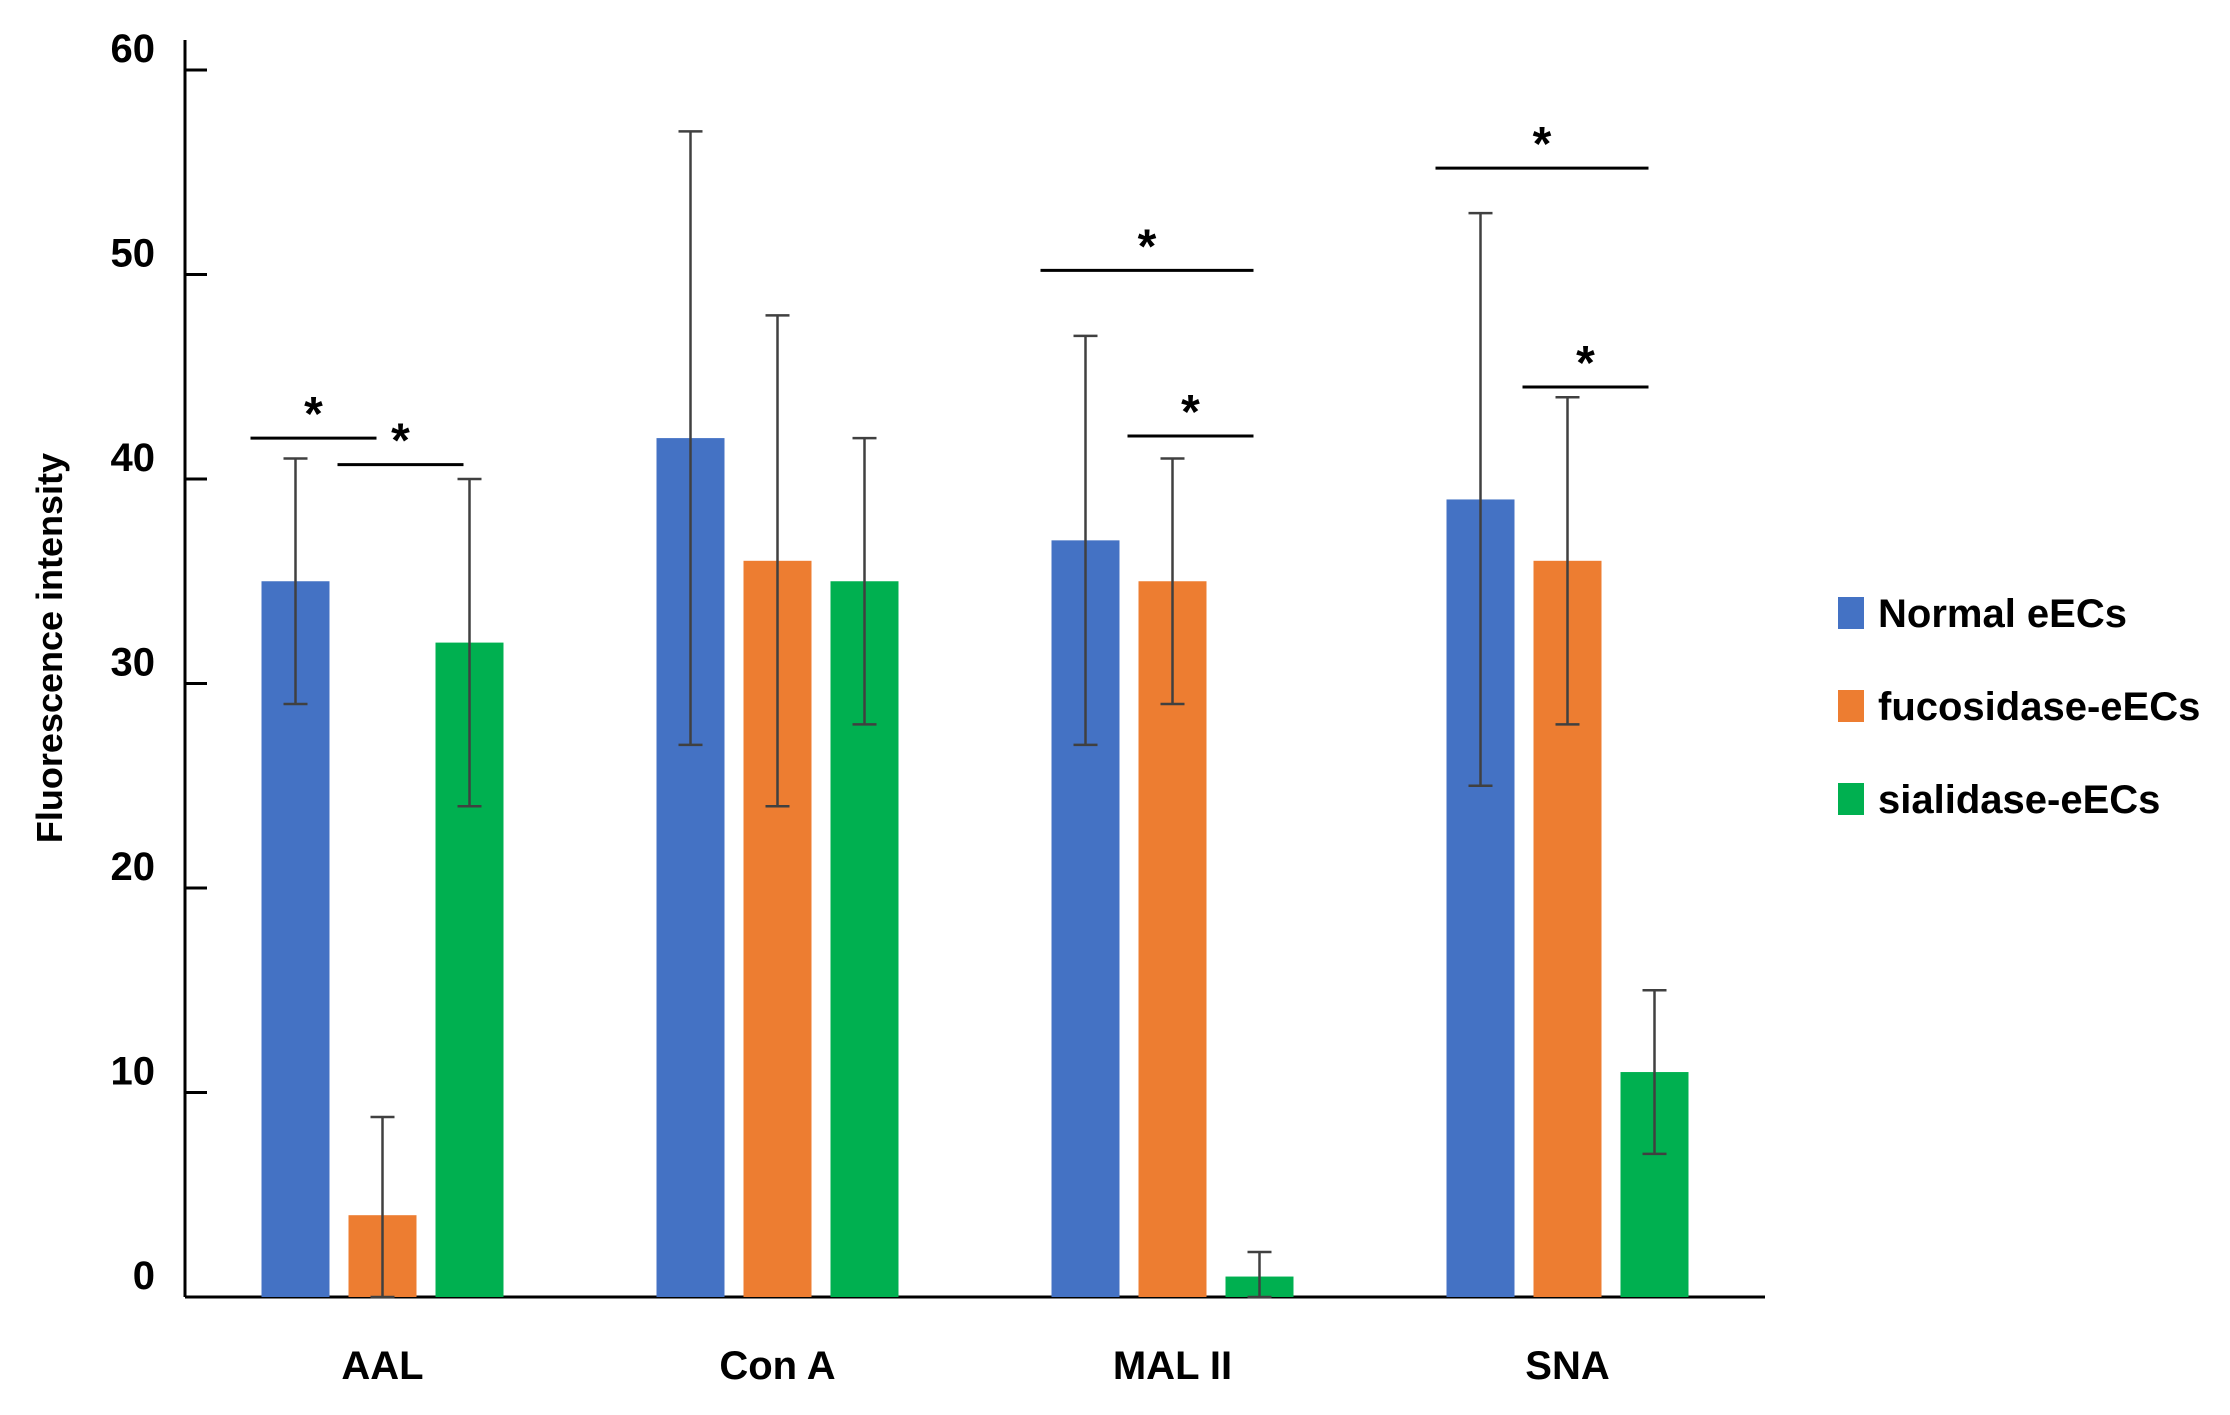 The height and width of the screenshot is (1415, 2230). What do you see at coordinates (133, 867) in the screenshot?
I see `y-tick-label-20: 20` at bounding box center [133, 867].